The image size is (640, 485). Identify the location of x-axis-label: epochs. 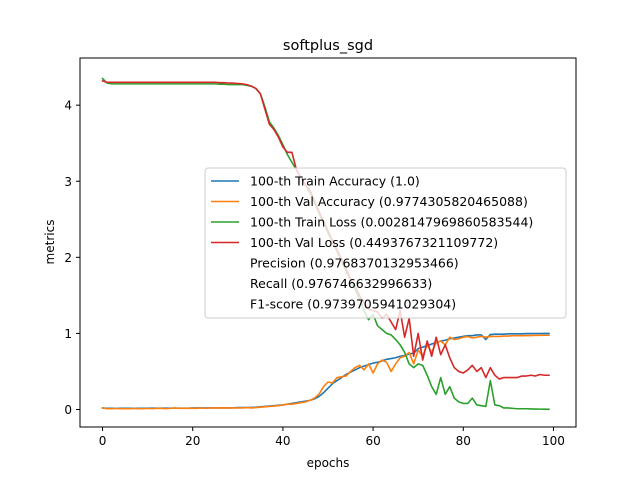
(328, 463).